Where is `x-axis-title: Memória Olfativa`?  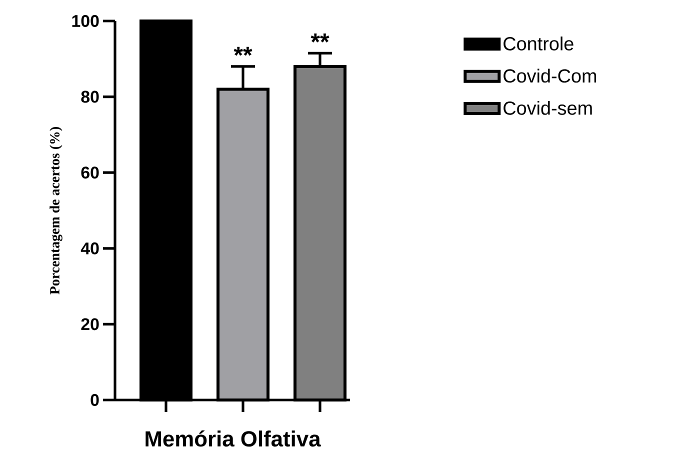
x-axis-title: Memória Olfativa is located at coordinates (233, 438).